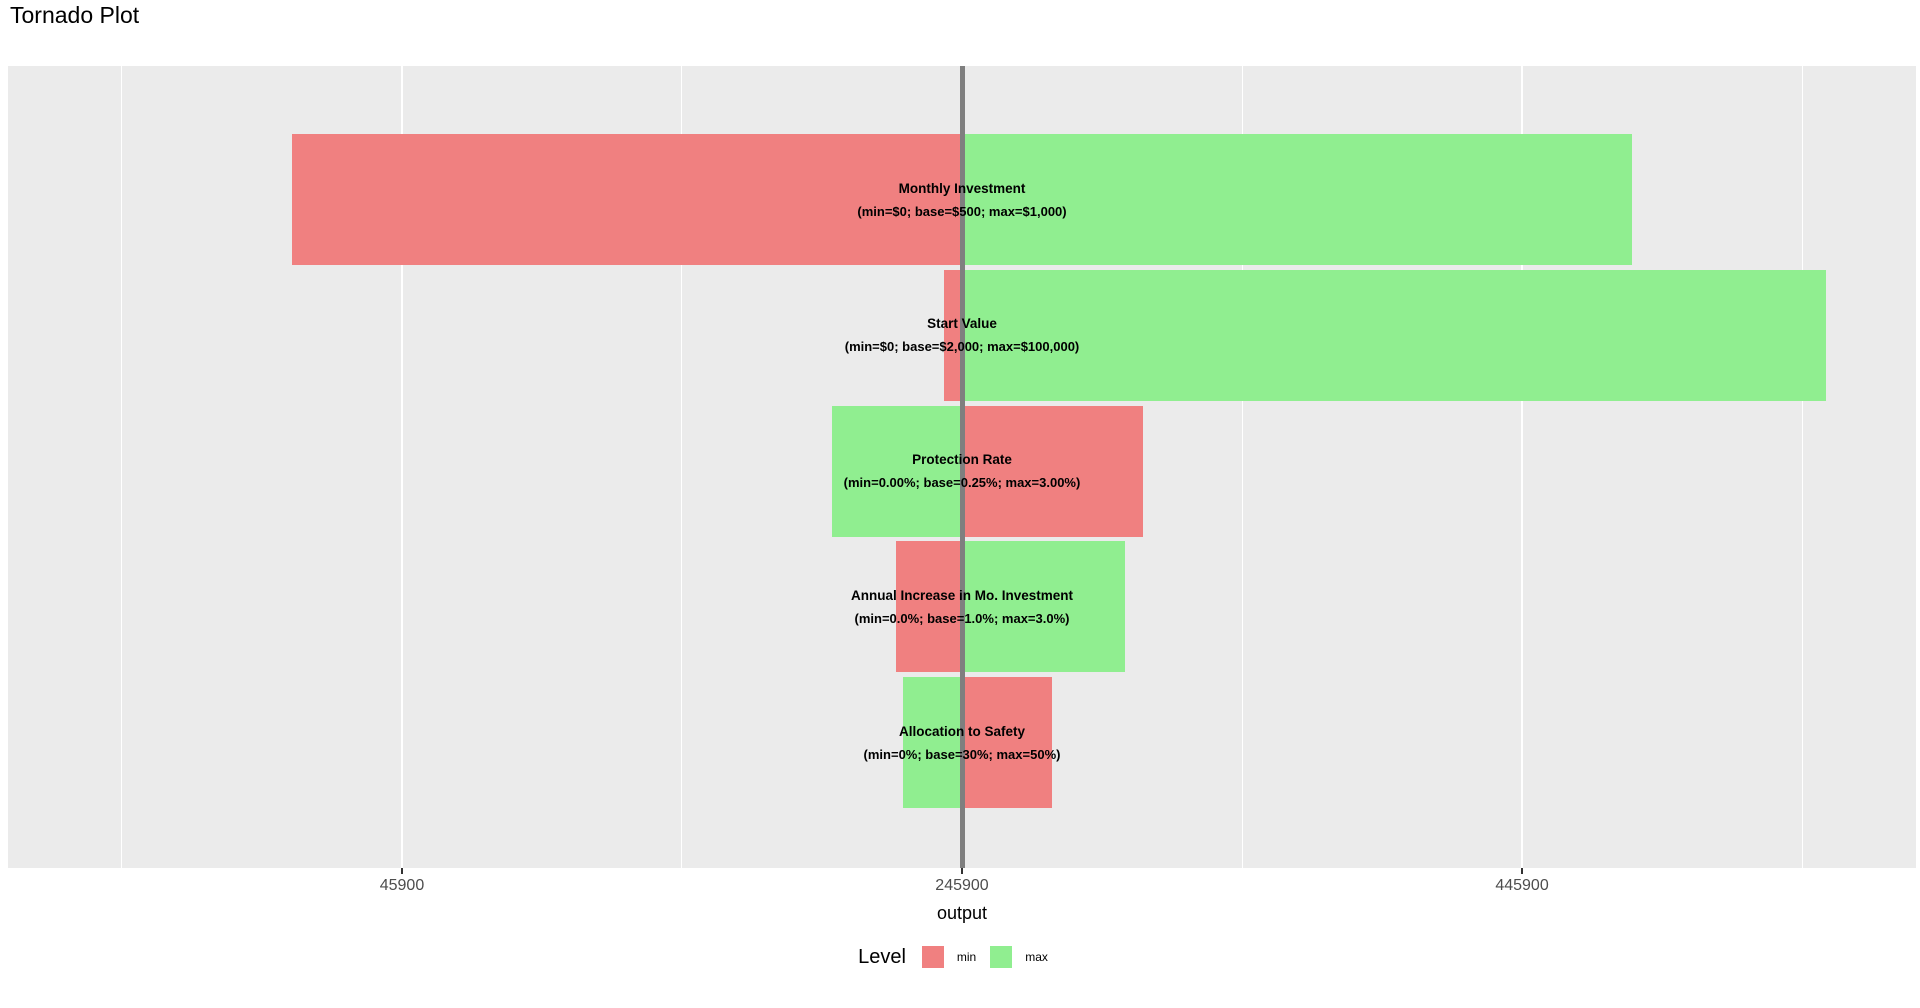 This screenshot has width=1920, height=1008. Describe the element at coordinates (949, 957) in the screenshot. I see `legend-item-min: min` at that location.